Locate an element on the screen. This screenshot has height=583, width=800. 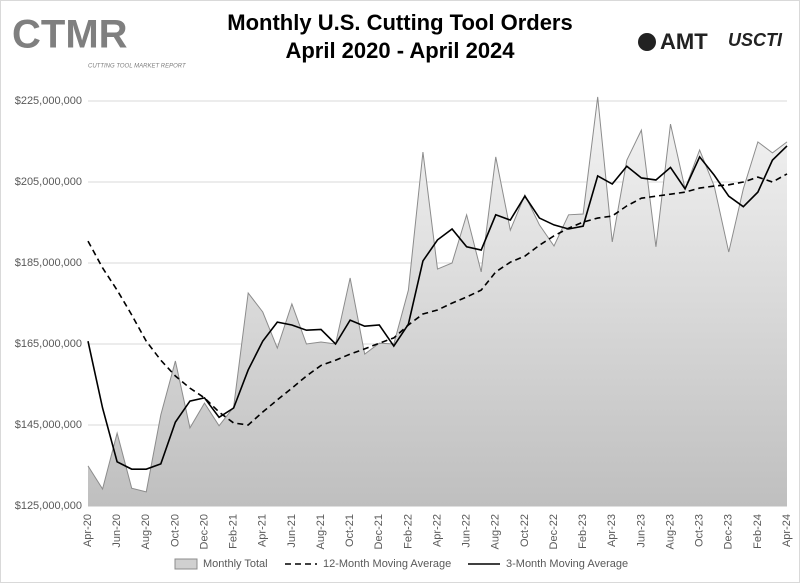
x-tick-label: Dec-20 is located at coordinates (204, 531).